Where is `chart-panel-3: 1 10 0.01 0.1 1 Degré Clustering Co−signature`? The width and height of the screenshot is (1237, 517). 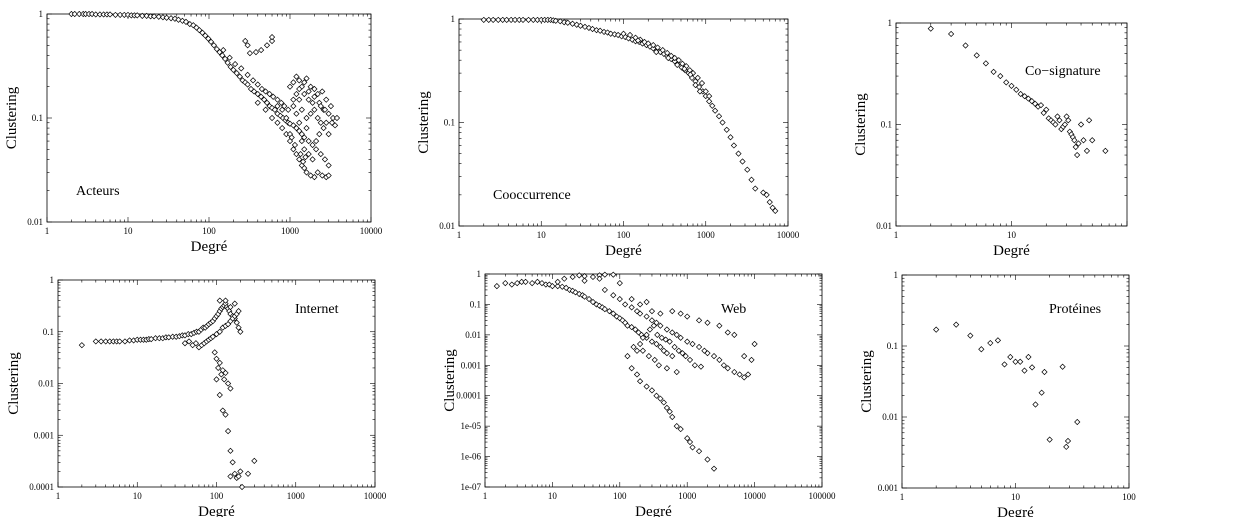 chart-panel-3: 1 10 0.01 0.1 1 Degré Clustering Co−signature is located at coordinates (990, 138).